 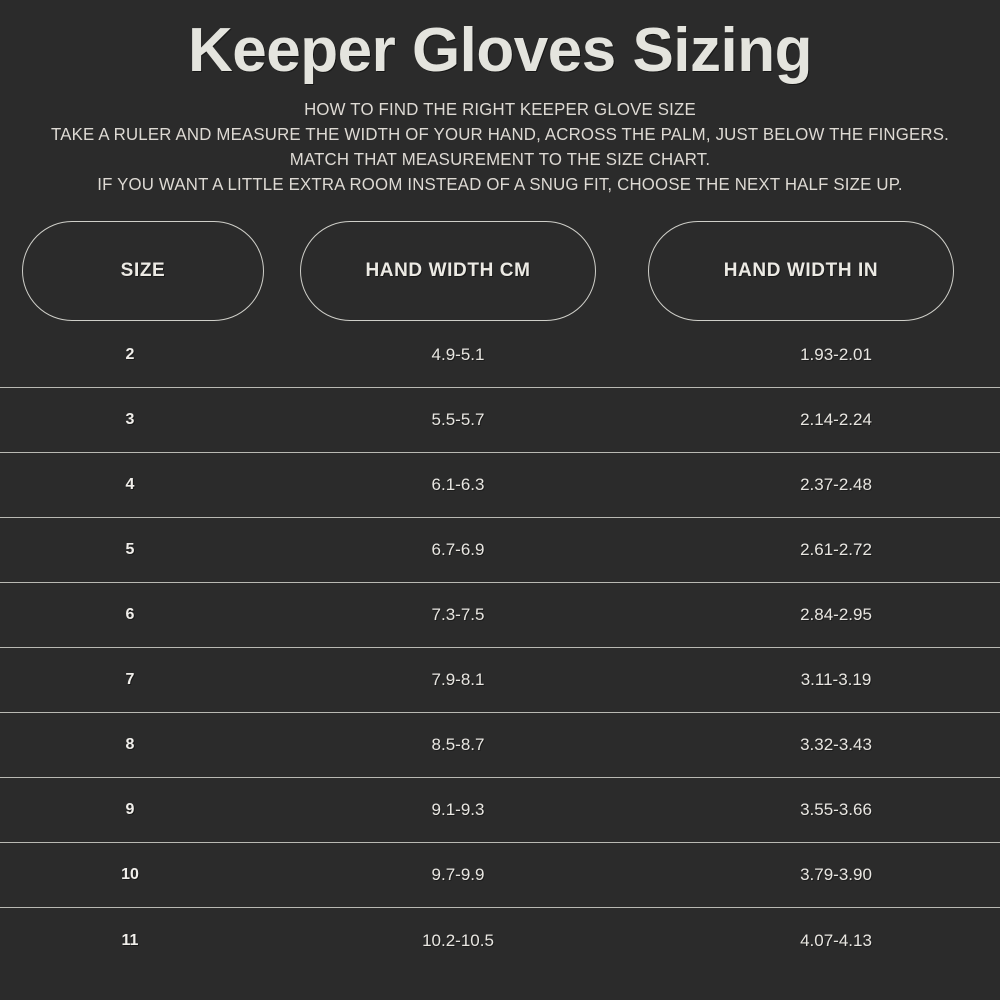 I want to click on table-row: 7 7.9-8.1 3.11-3.19, so click(x=500, y=681).